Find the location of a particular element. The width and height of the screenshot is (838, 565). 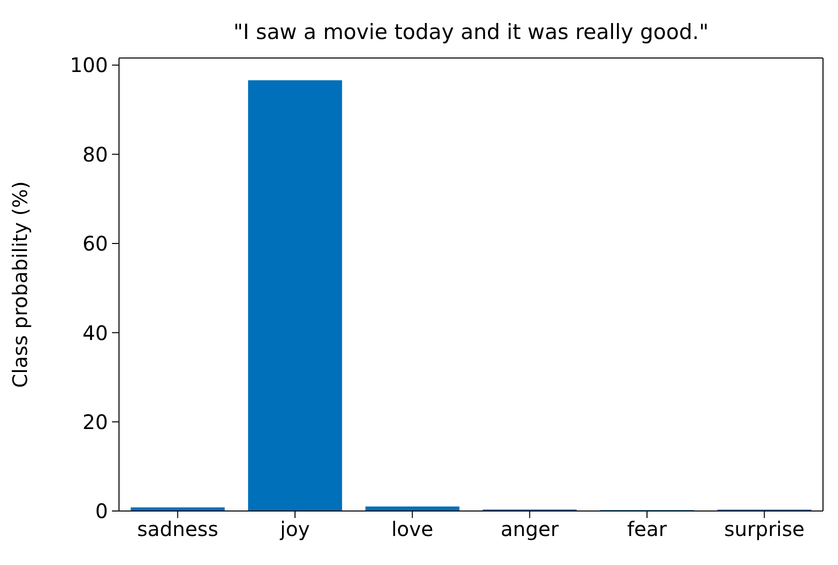

y-tick-label: 60 is located at coordinates (95, 244).